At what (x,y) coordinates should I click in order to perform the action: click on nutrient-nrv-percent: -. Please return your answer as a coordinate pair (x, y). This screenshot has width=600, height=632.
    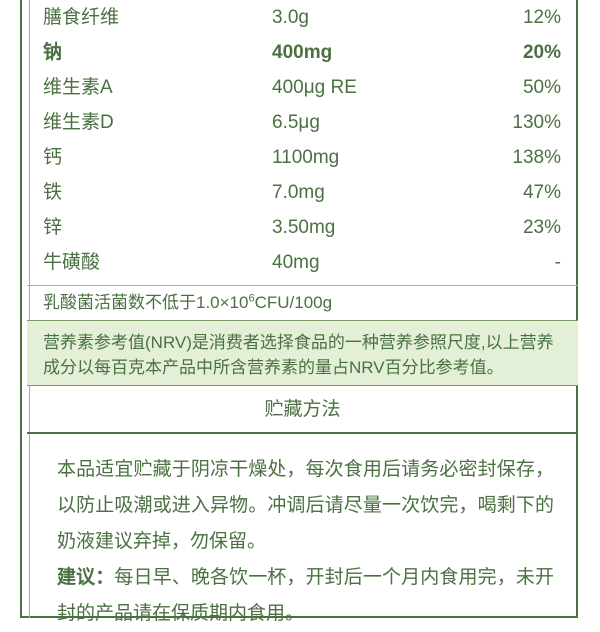
    Looking at the image, I should click on (557, 262).